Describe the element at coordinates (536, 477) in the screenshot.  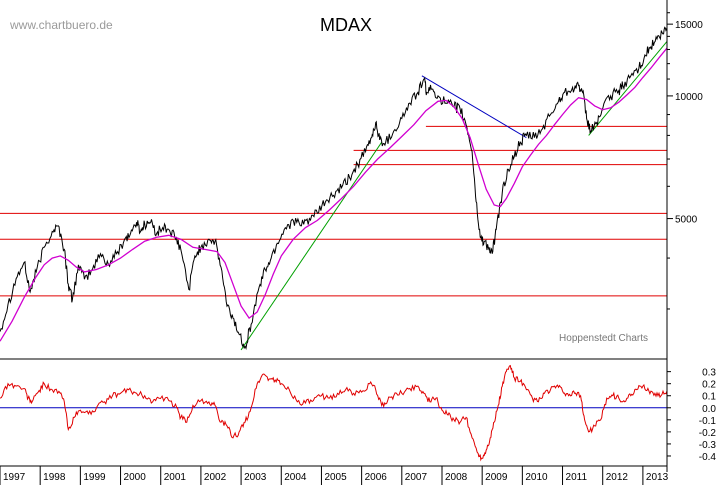
I see `x-tick-label: 2010` at that location.